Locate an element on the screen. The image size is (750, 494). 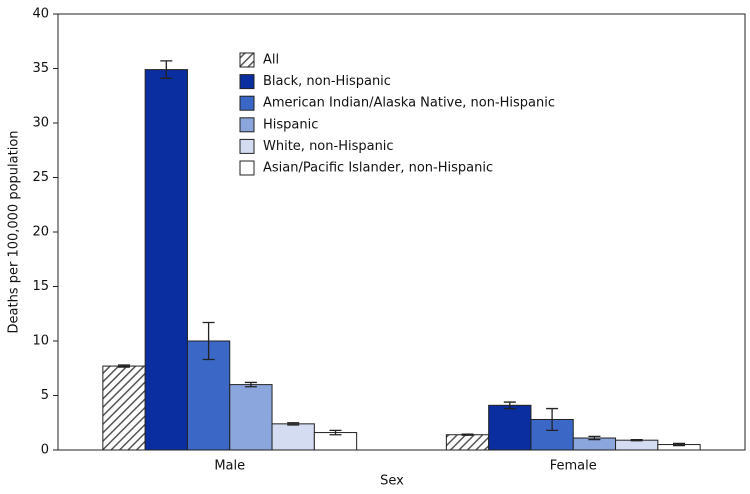
legend-label: White, non-Hispanic is located at coordinates (328, 146).